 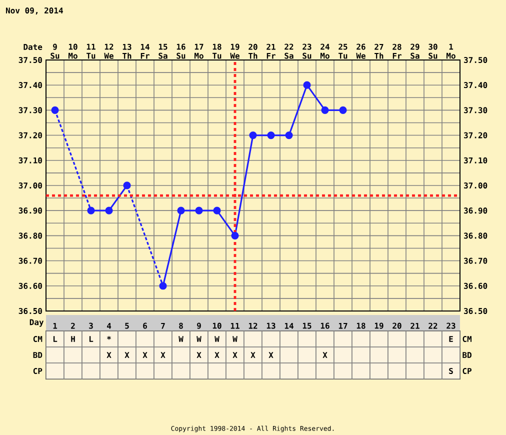 What do you see at coordinates (30, 110) in the screenshot?
I see `y-tick-label: 37.30` at bounding box center [30, 110].